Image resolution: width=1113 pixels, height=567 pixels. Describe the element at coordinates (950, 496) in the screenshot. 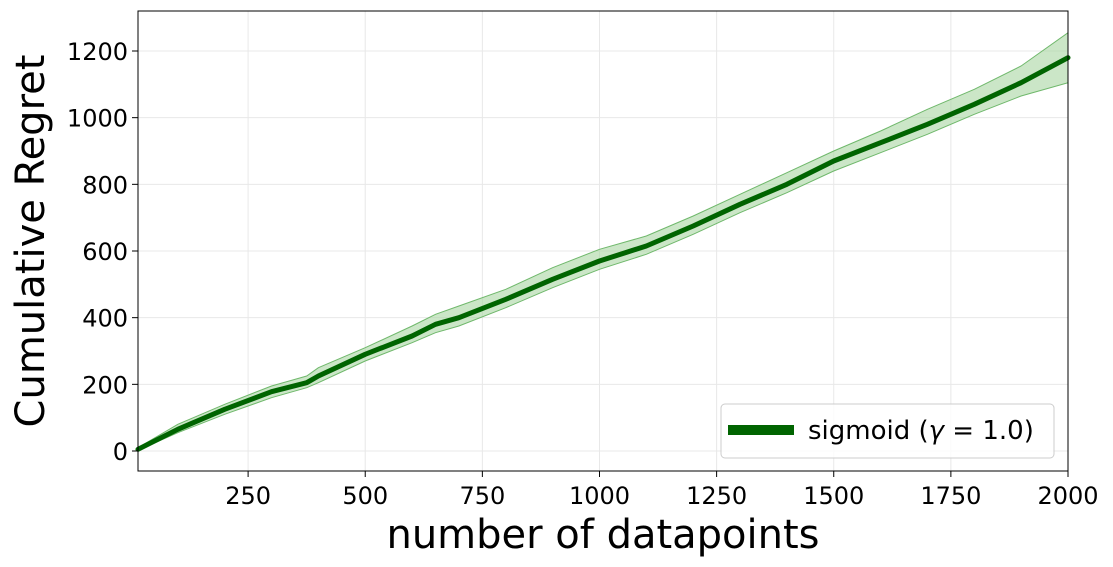

I see `x-tick-label: 1750` at that location.